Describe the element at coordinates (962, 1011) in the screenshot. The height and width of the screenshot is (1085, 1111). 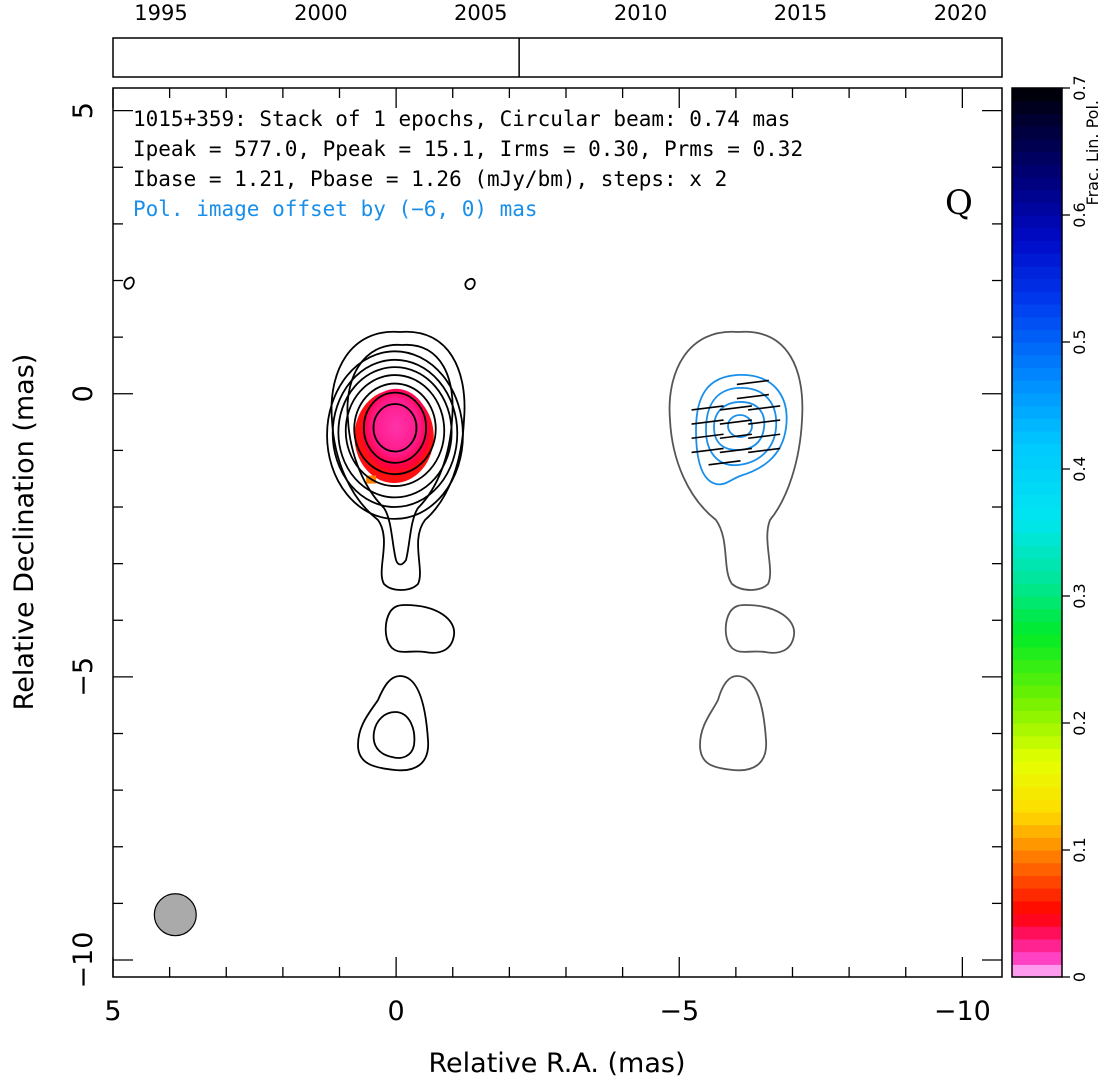
I see `x-tick-label: −10` at that location.